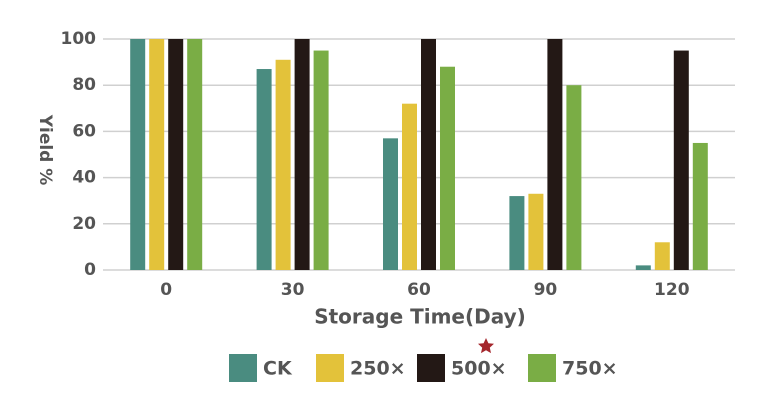  What do you see at coordinates (419, 290) in the screenshot?
I see `x-tick-label: 60` at bounding box center [419, 290].